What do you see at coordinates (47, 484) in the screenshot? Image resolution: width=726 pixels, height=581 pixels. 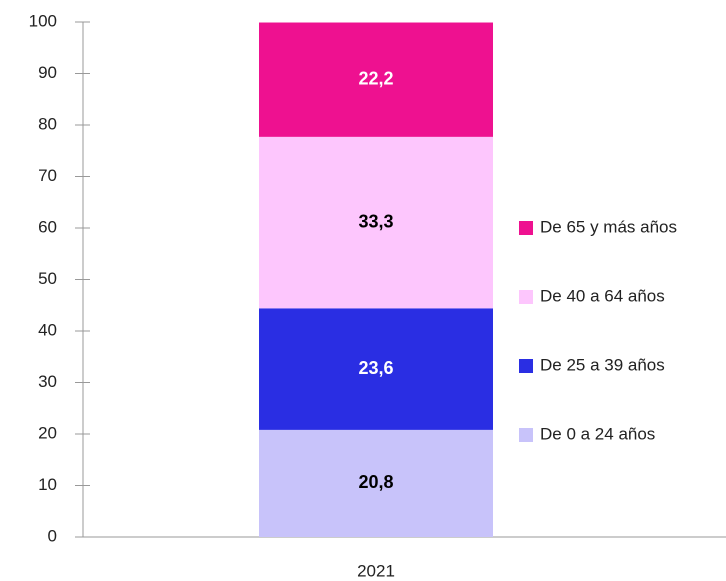 I see `y-tick-label: 10` at bounding box center [47, 484].